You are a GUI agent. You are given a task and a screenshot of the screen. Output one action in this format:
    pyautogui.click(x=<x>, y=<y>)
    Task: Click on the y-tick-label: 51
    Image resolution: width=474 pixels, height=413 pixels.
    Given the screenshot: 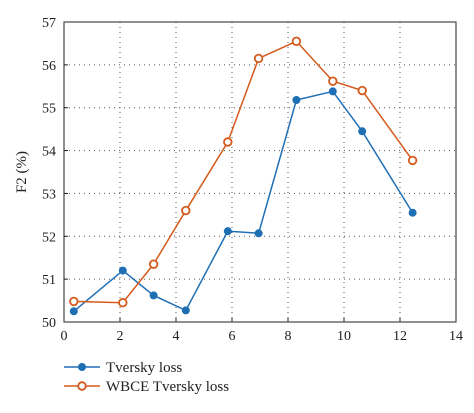 What is the action you would take?
    pyautogui.click(x=49, y=280)
    